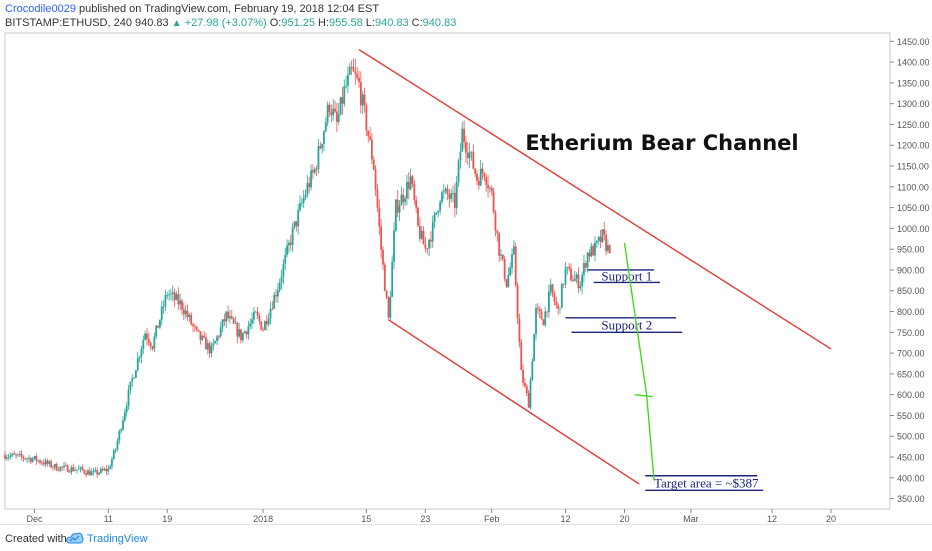 The image size is (932, 551). Describe the element at coordinates (366, 519) in the screenshot. I see `x-tick-label: 15` at that location.